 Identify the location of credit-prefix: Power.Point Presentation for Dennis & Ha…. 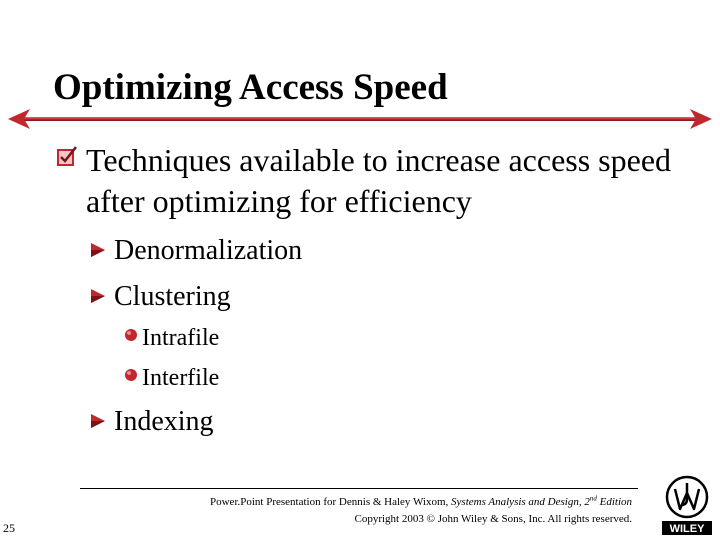
(331, 502).